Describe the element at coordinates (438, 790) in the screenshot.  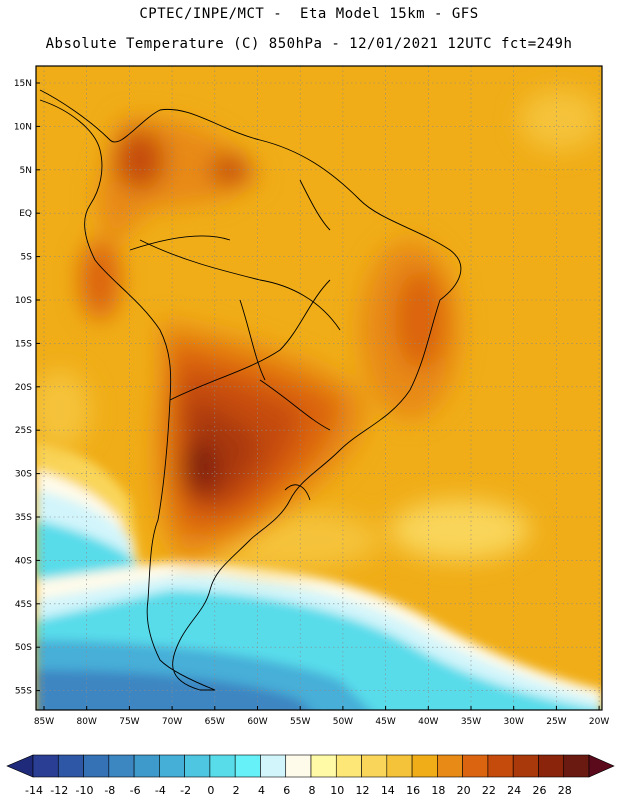
I see `colorbar-label: 18` at that location.